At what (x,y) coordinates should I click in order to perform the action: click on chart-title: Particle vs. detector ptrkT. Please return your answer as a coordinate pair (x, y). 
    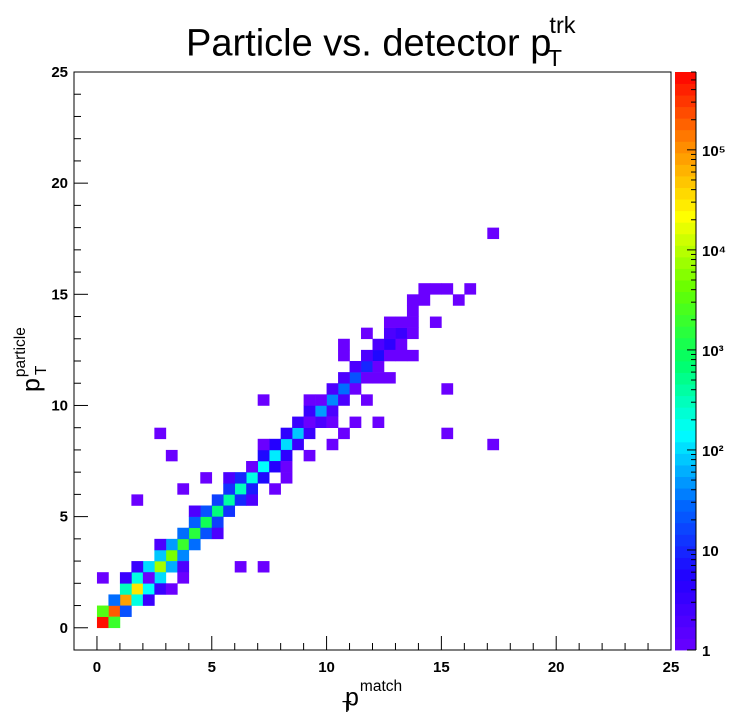
    Looking at the image, I should click on (381, 41).